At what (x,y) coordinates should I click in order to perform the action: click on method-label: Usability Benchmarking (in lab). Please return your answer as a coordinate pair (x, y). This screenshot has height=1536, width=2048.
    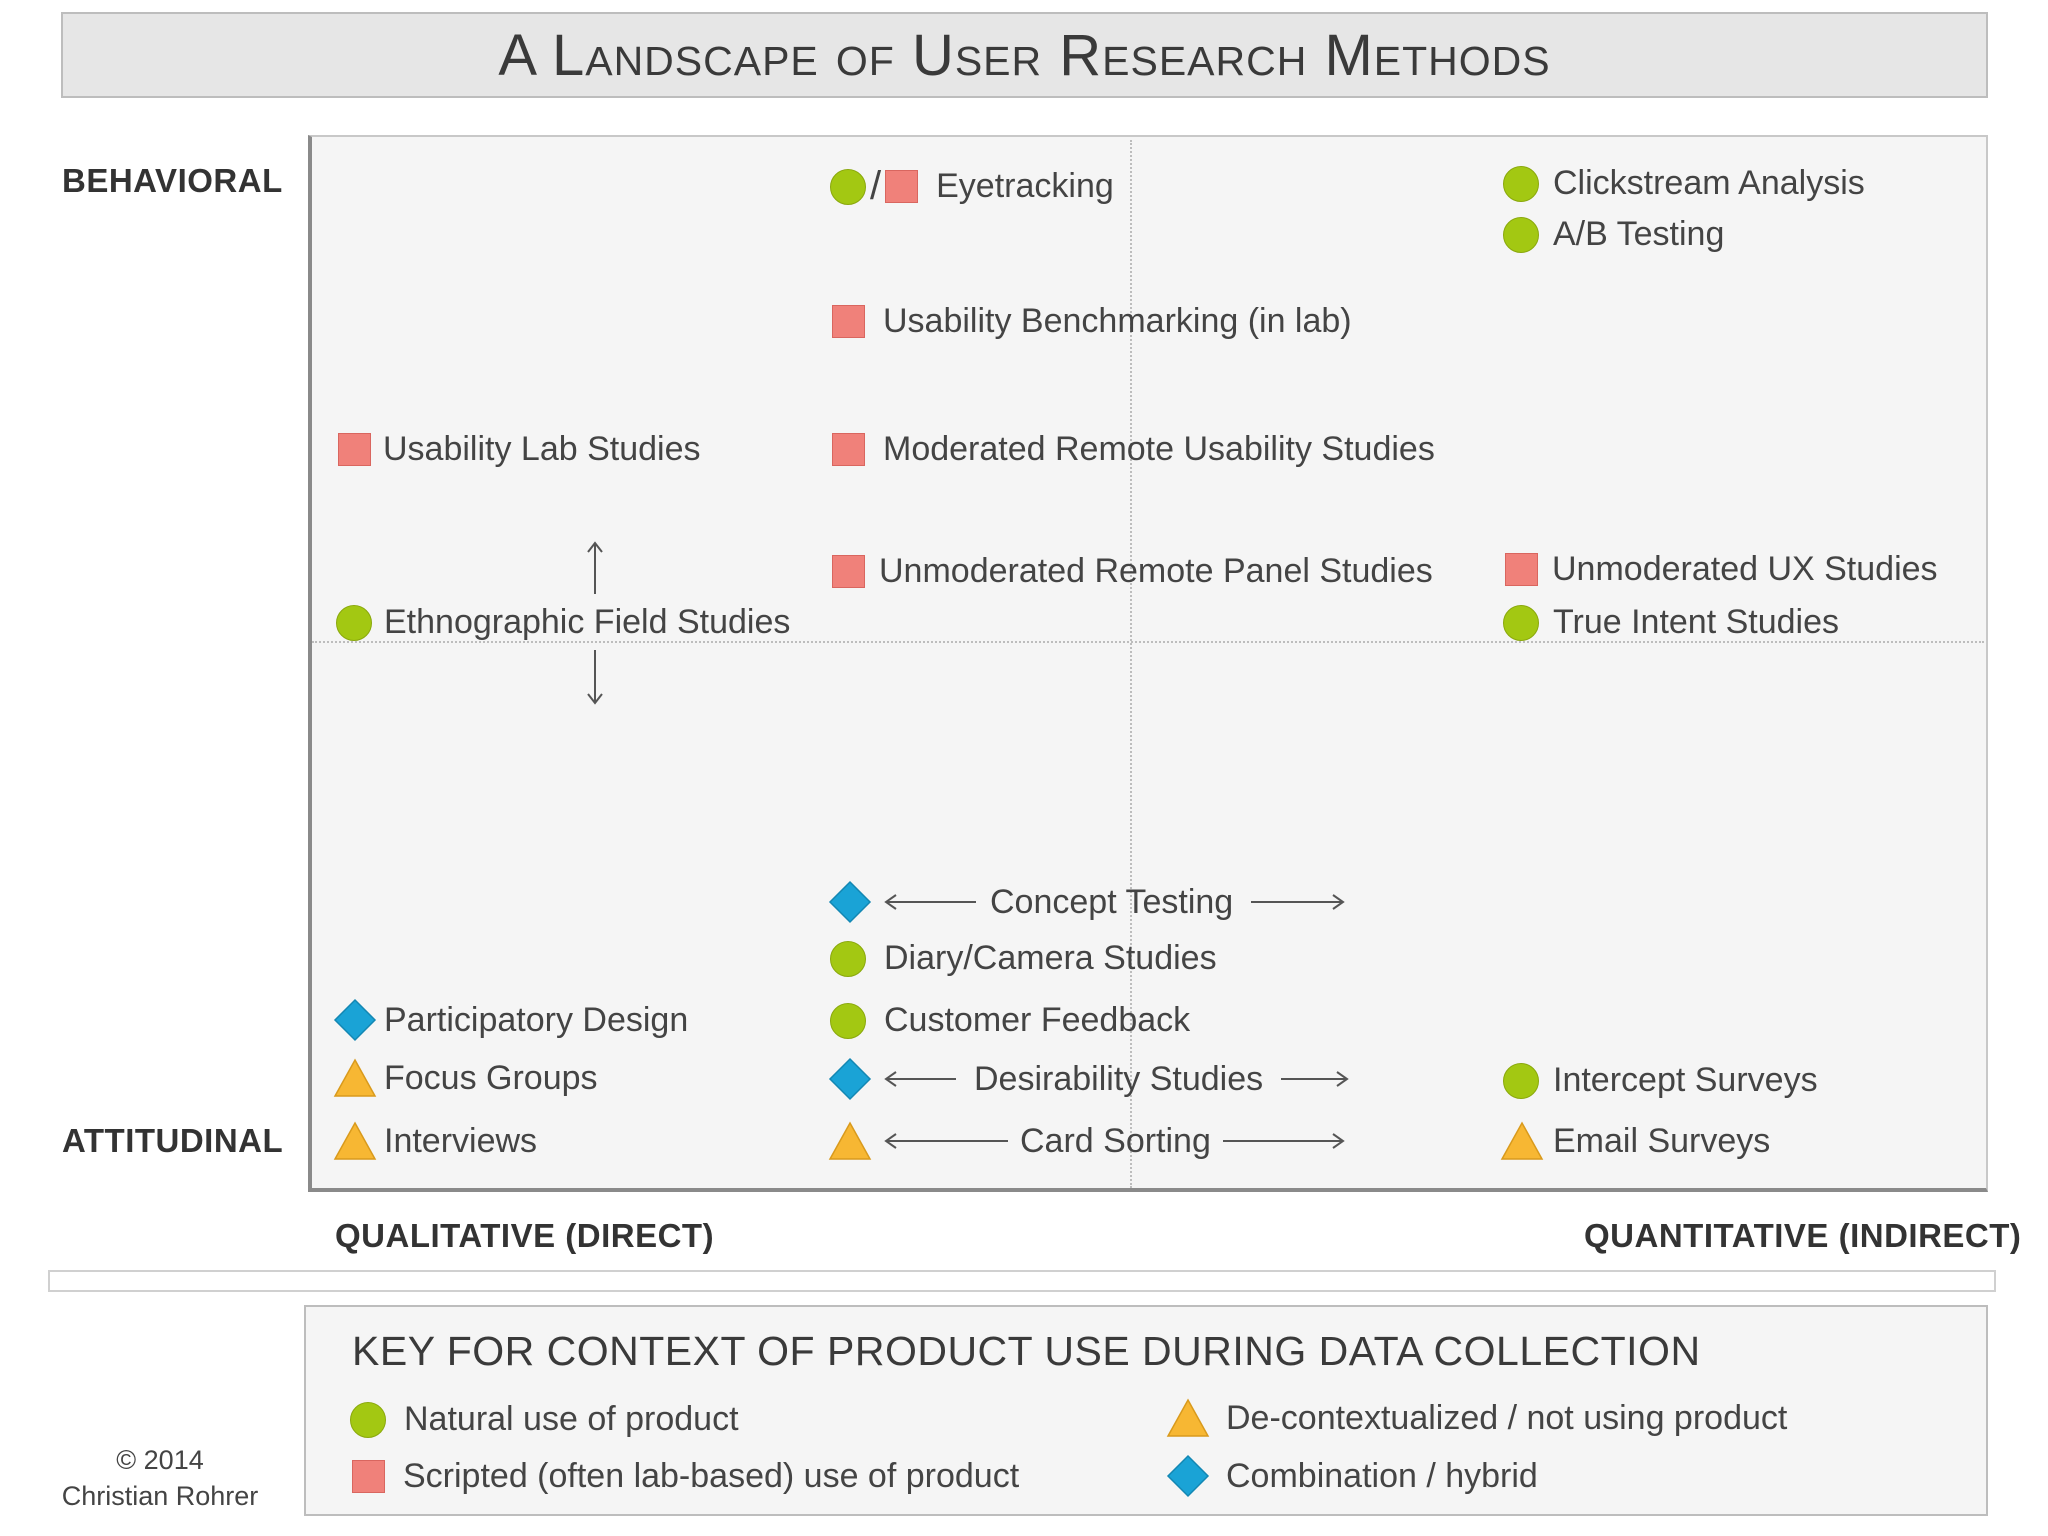
    Looking at the image, I should click on (1117, 321).